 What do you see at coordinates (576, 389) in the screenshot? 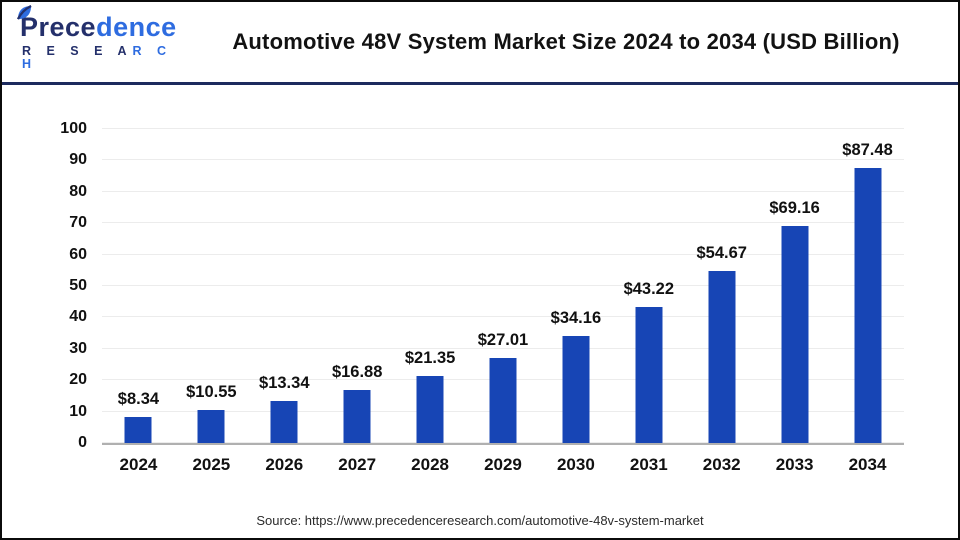
I see `bar-2030` at bounding box center [576, 389].